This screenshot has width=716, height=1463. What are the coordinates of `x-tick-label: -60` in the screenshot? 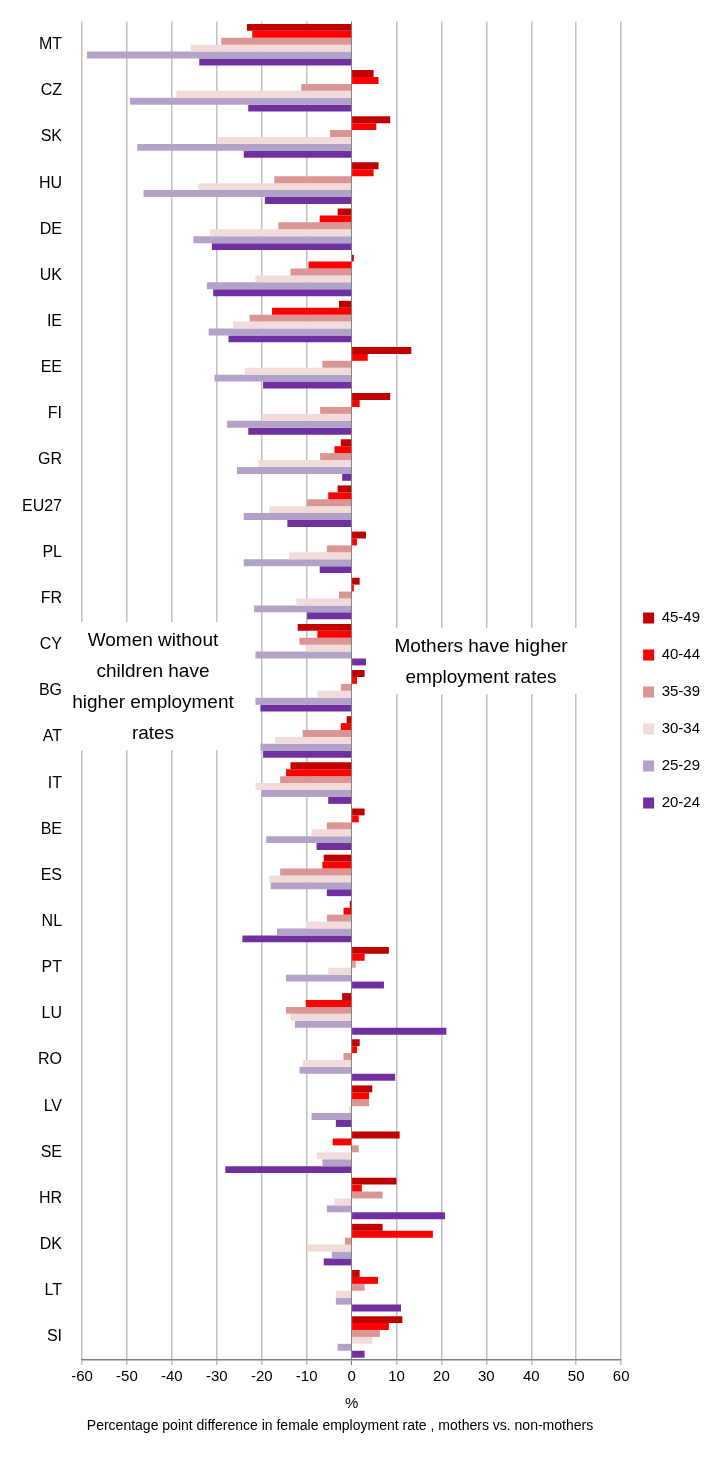 It's located at (82, 1376).